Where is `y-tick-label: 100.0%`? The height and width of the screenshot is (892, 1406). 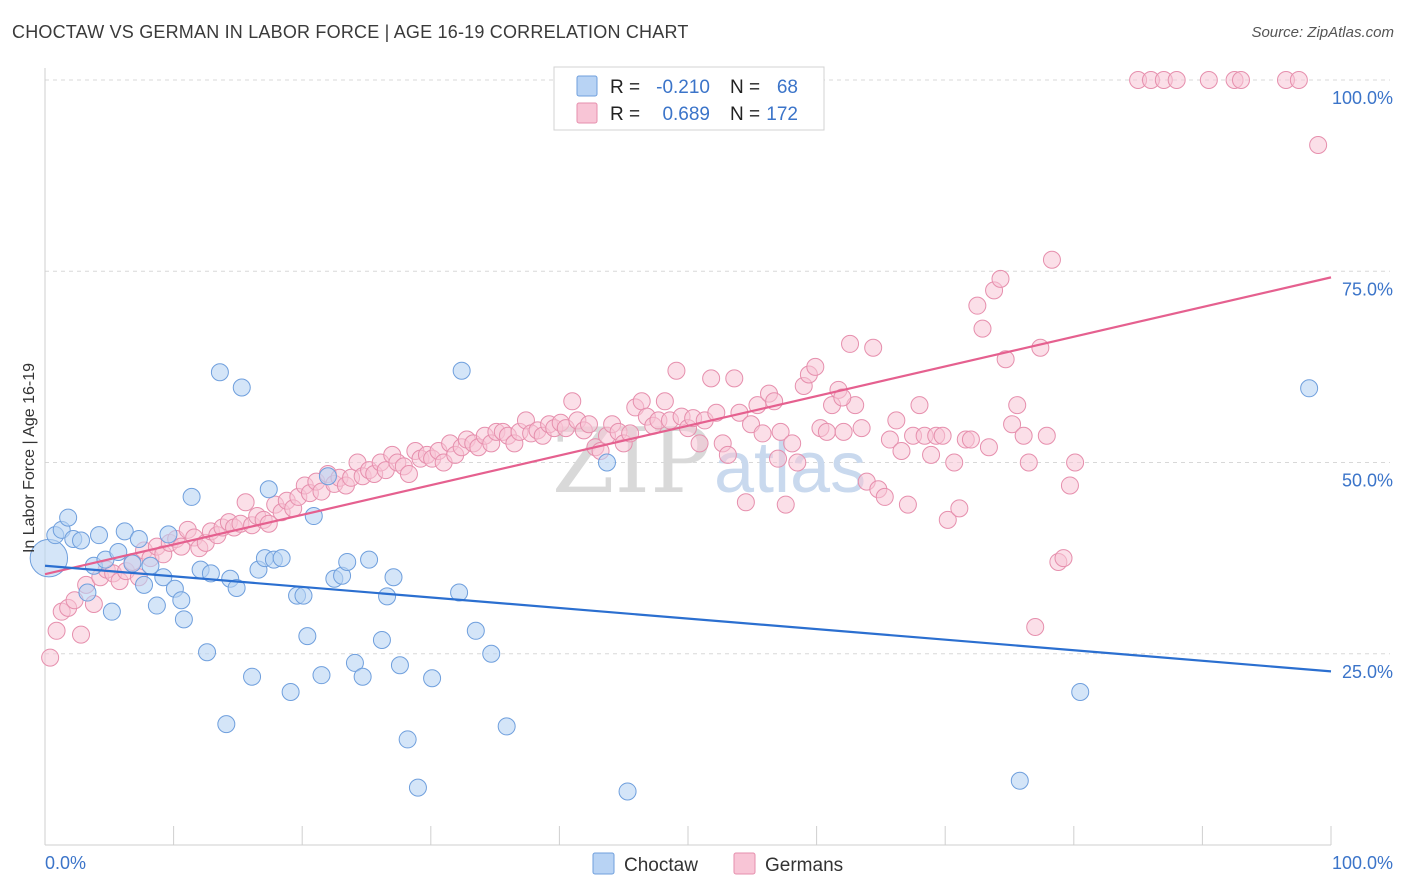 y-tick-label: 100.0% is located at coordinates (1362, 98).